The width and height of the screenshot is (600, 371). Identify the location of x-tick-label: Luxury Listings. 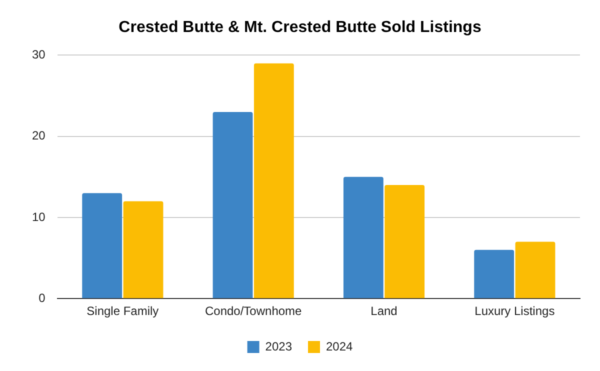
(514, 311).